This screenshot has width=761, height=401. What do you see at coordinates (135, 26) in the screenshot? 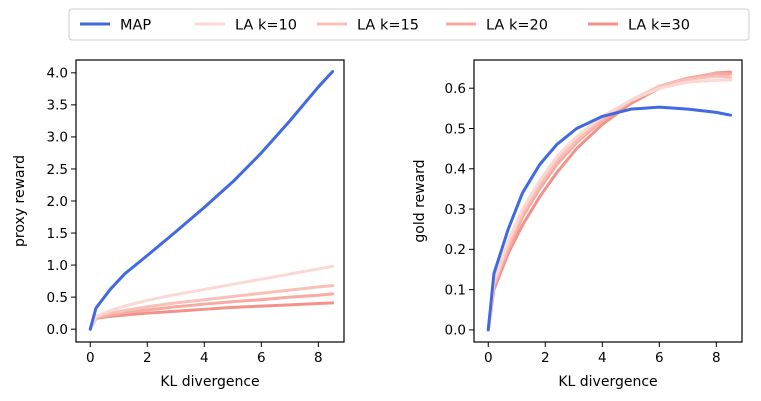
I see `legend-label-map: MAP` at bounding box center [135, 26].